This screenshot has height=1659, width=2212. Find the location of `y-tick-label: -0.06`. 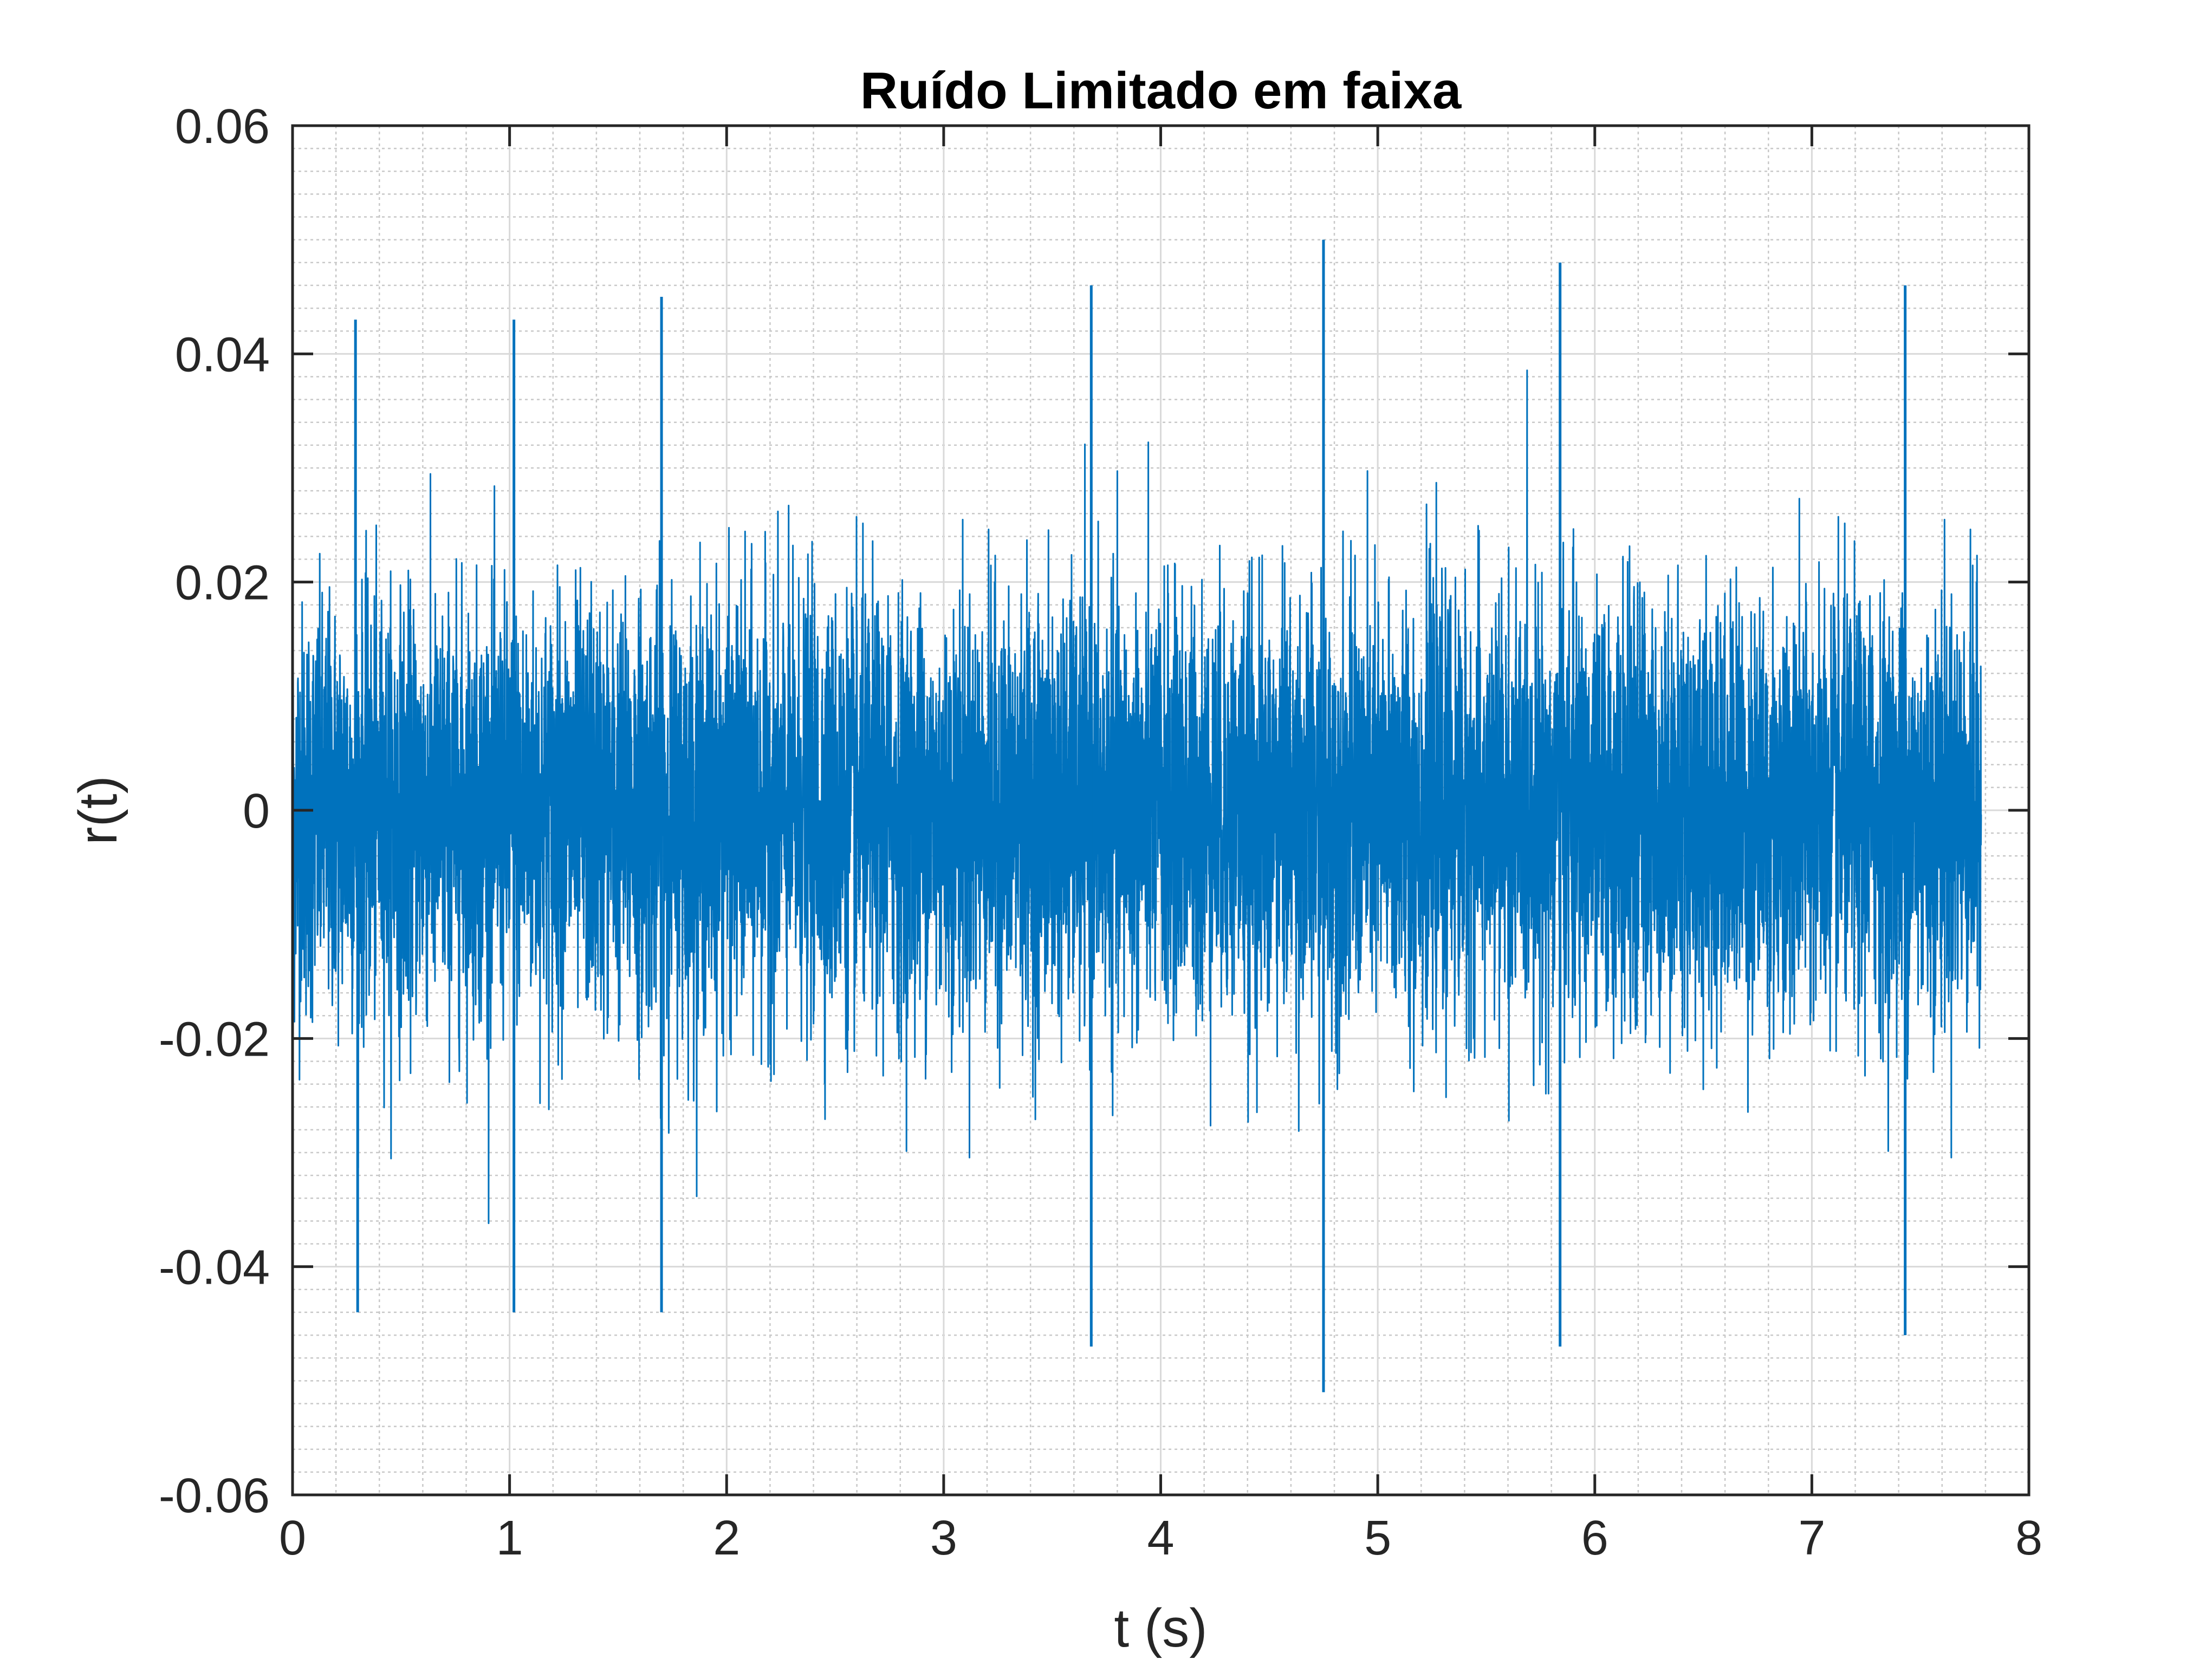

y-tick-label: -0.06 is located at coordinates (214, 1496).